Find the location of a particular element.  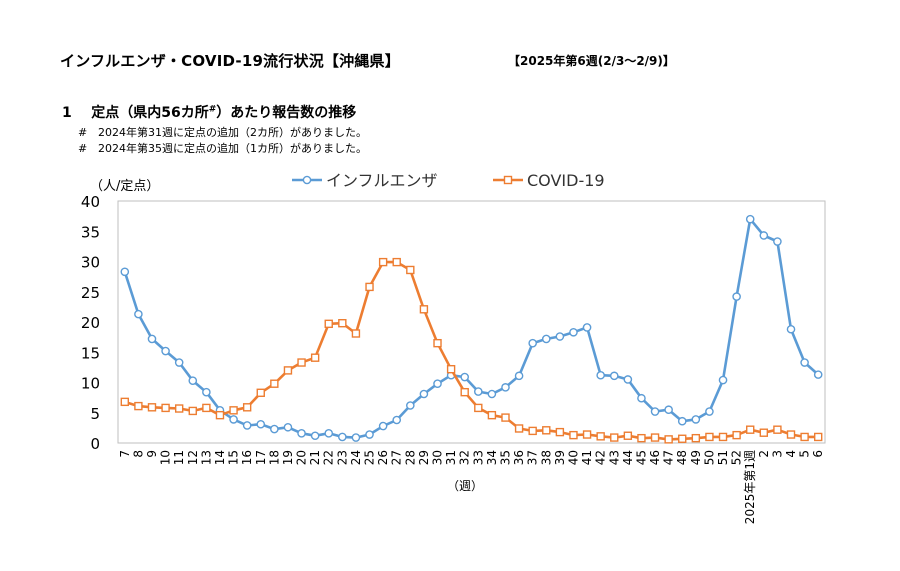

note-1: #2024年第31週に定点の追加（2カ所）がありました。 is located at coordinates (222, 133).